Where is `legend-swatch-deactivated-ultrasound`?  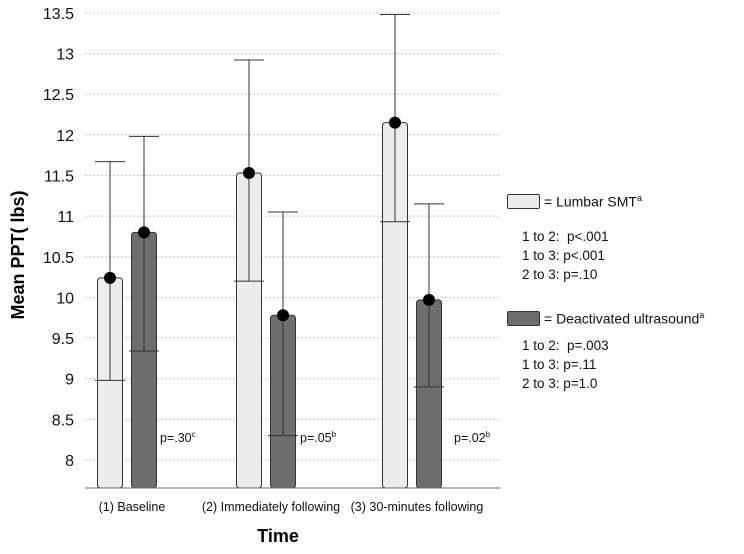
legend-swatch-deactivated-ultrasound is located at coordinates (523, 318).